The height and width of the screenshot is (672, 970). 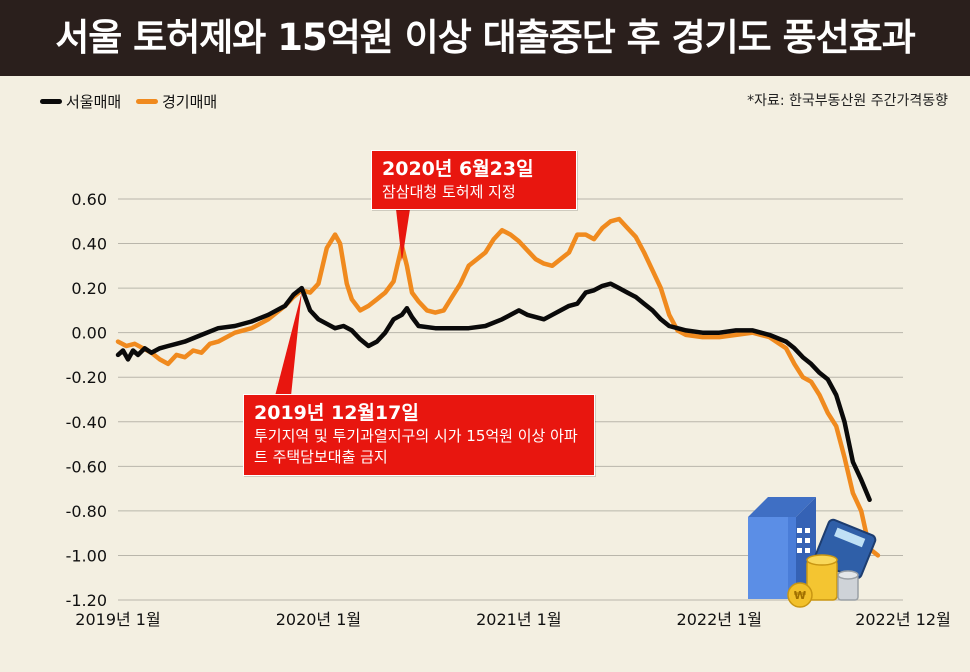 What do you see at coordinates (847, 101) in the screenshot?
I see `source-note: *자료: 한국부동산원 주간가격동향` at bounding box center [847, 101].